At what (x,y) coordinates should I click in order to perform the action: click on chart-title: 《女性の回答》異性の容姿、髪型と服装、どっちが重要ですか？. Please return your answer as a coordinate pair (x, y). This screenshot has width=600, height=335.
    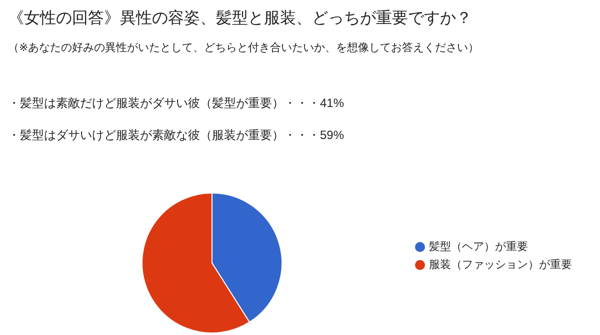
    Looking at the image, I should click on (240, 18).